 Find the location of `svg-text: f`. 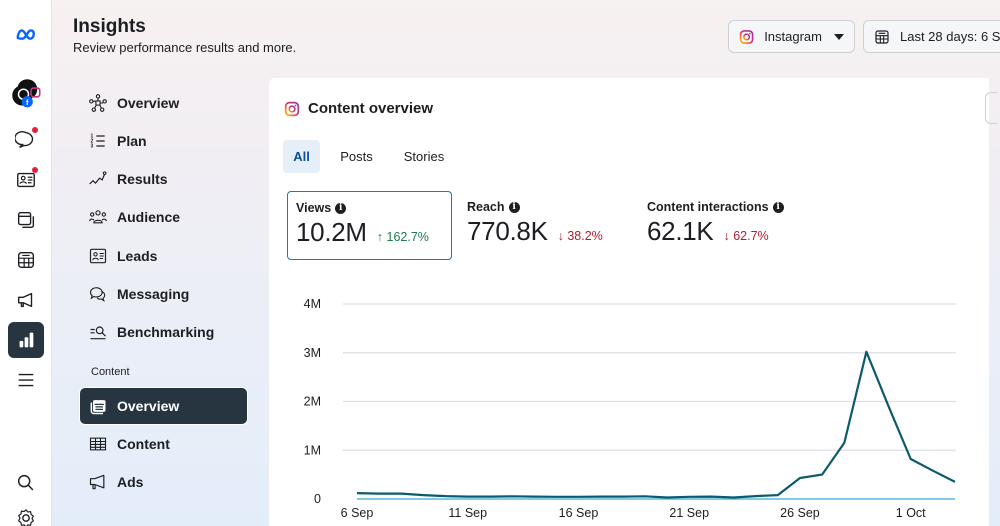

svg-text: f is located at coordinates (27, 102).